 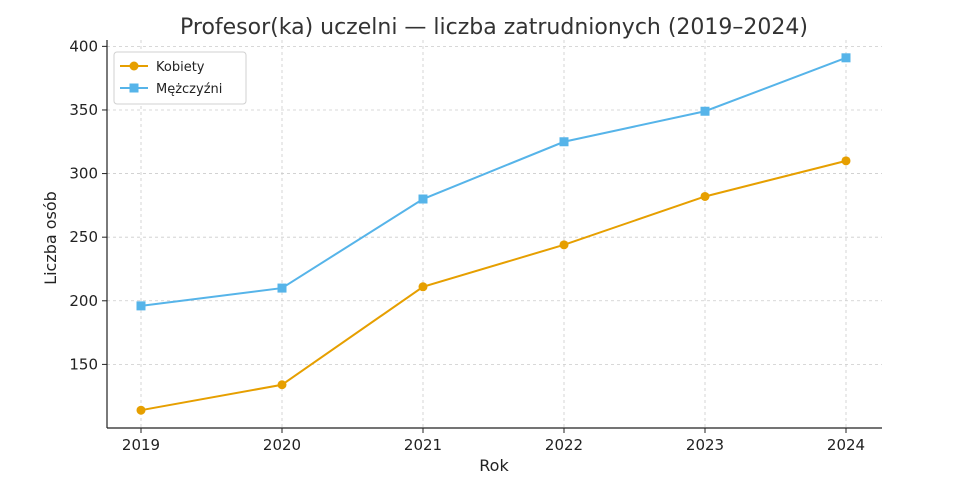 I want to click on y-tick-label: 250, so click(x=83, y=237).